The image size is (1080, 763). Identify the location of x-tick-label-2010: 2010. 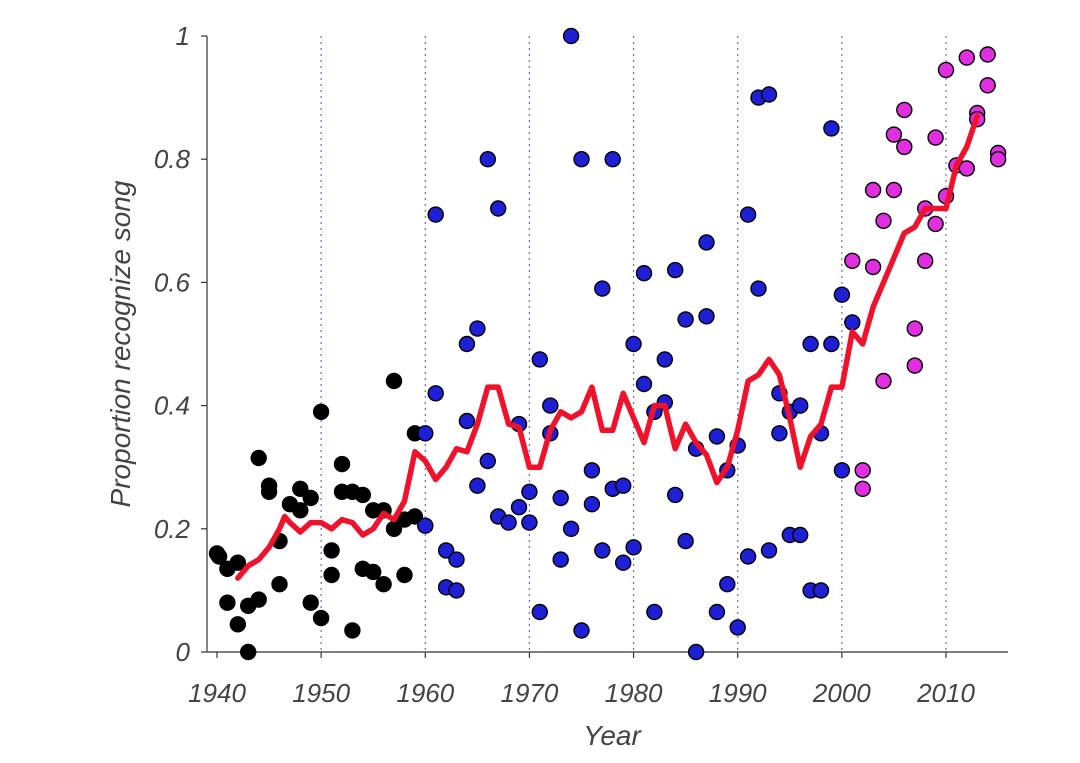
(945, 693).